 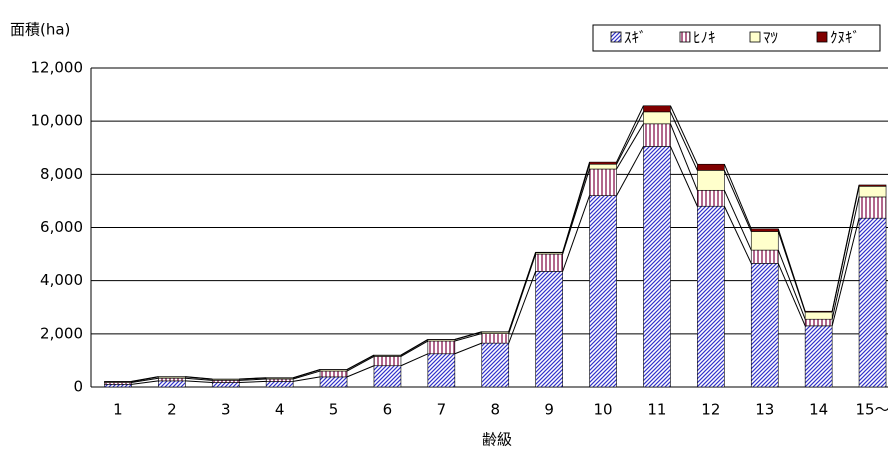 I want to click on x-tick-label: 4, so click(x=280, y=410).